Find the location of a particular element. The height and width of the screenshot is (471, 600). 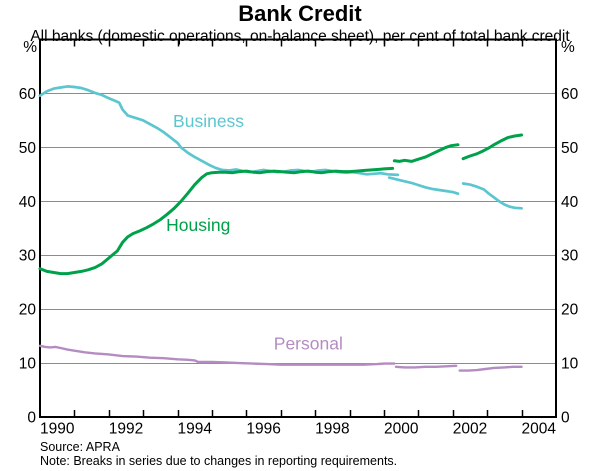

y-axis-label-left-60: 60 is located at coordinates (28, 94).